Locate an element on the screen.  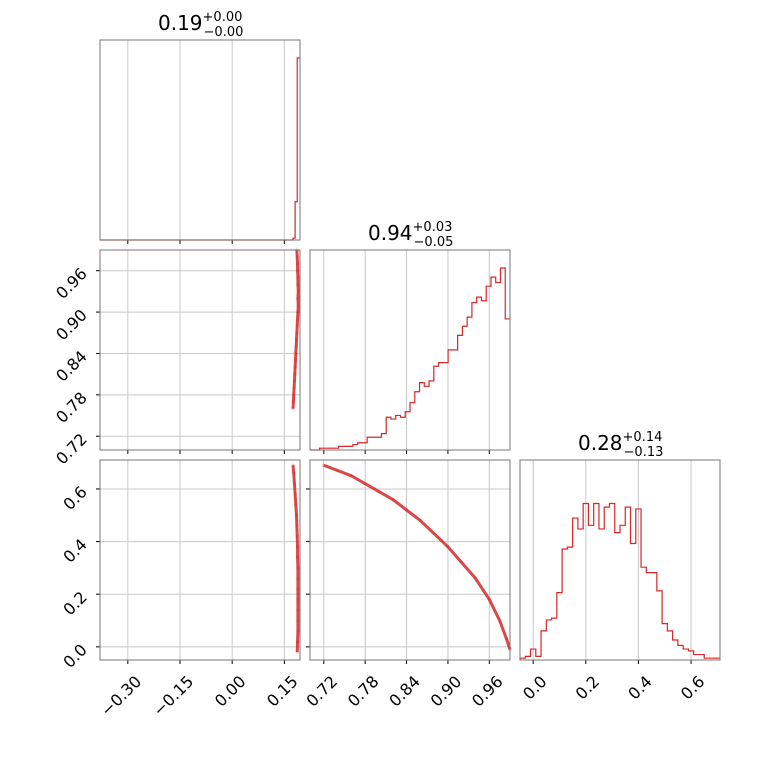
hist-p2-title: 0.94+0.03 −0.05 is located at coordinates (410, 235).